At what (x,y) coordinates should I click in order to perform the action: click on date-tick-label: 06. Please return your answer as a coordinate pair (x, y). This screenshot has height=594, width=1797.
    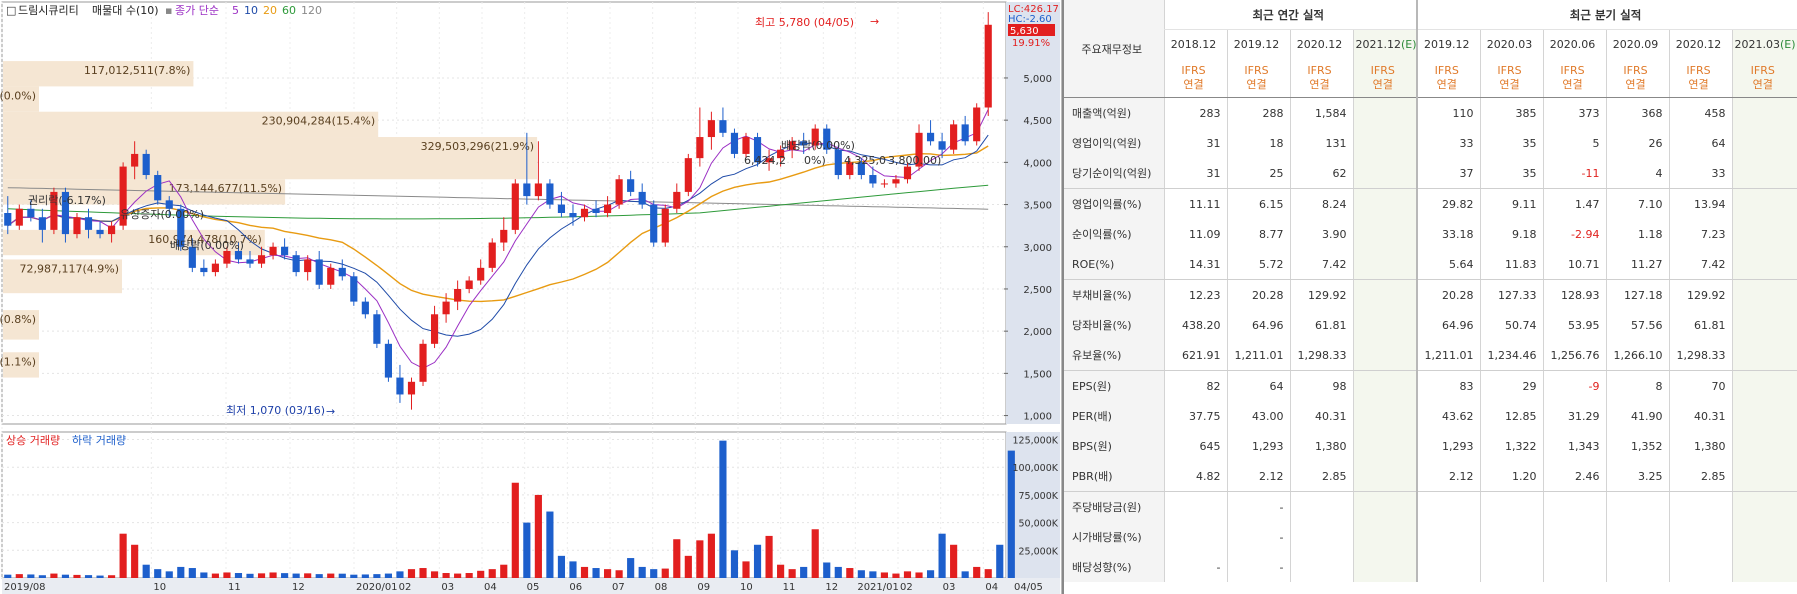
    Looking at the image, I should click on (575, 587).